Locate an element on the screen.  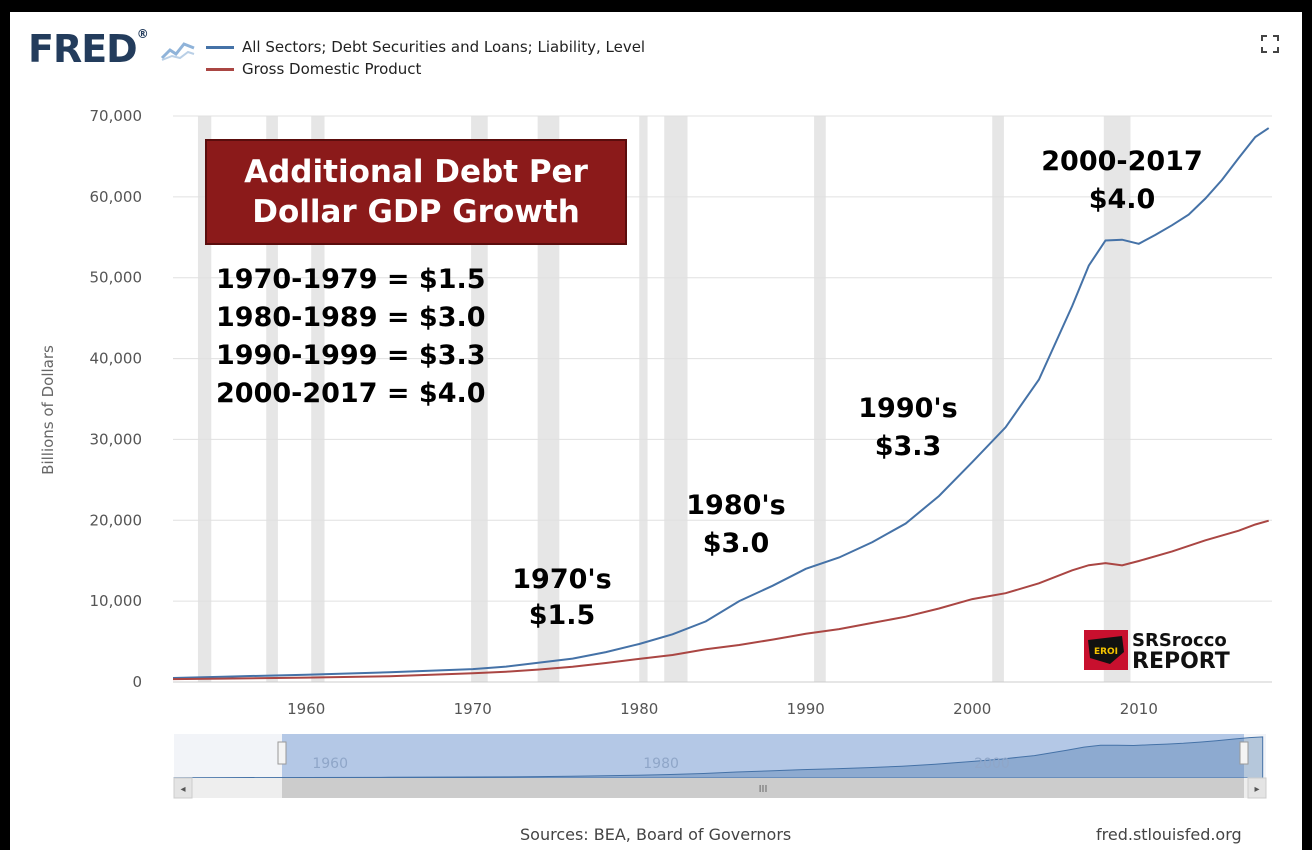
legend-item-gdp: Gross Domestic Product is located at coordinates (425, 69).